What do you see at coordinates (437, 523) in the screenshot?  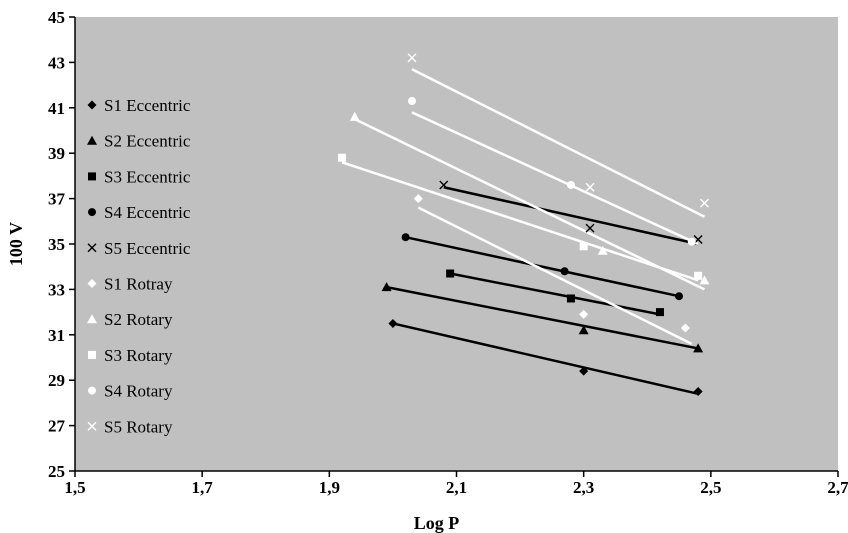 I see `x-axis-title: Log P` at bounding box center [437, 523].